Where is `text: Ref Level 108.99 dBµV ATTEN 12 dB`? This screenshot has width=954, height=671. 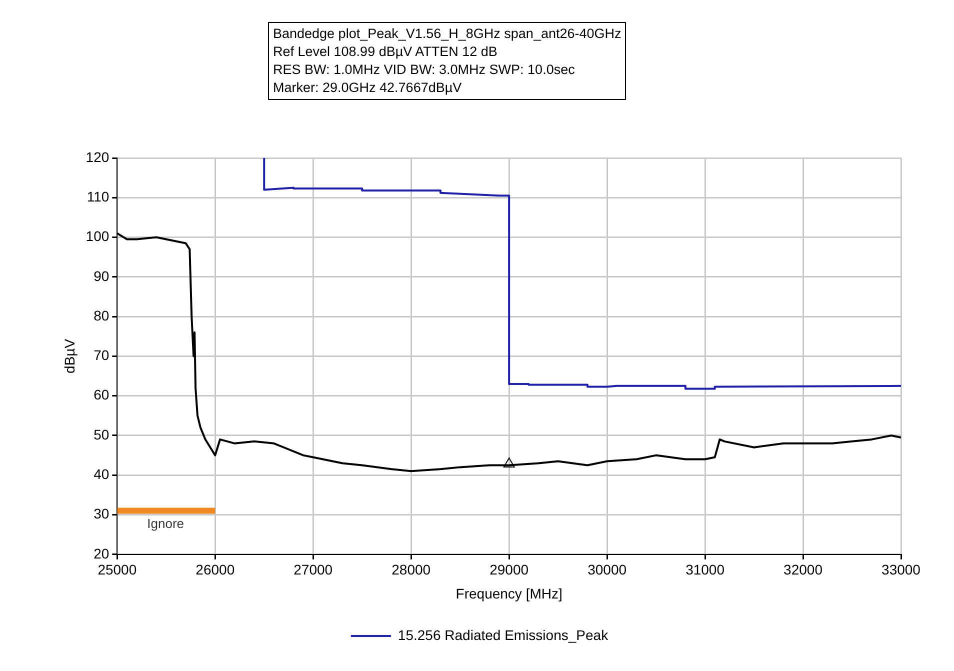
text: Ref Level 108.99 dBµV ATTEN 12 dB is located at coordinates (385, 52).